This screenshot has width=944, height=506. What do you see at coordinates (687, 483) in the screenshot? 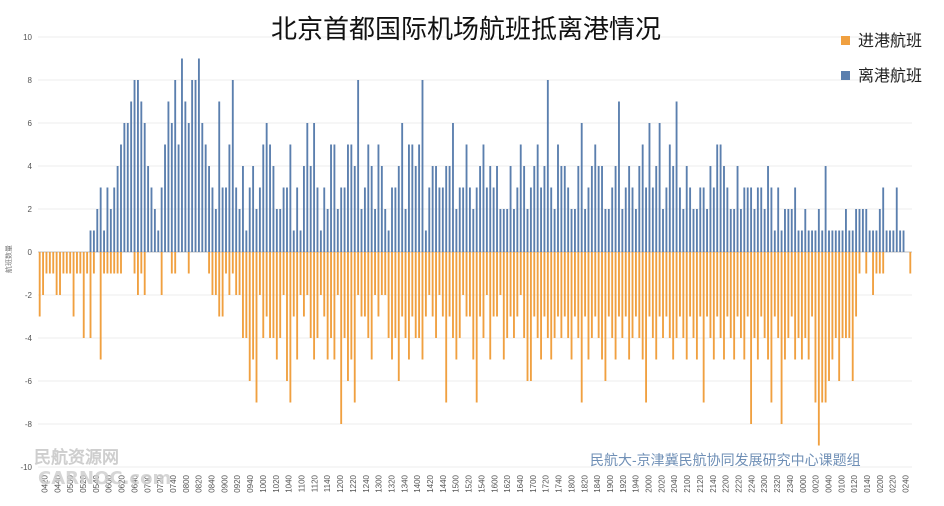
I see `x-tick-label: 2100` at bounding box center [687, 483].